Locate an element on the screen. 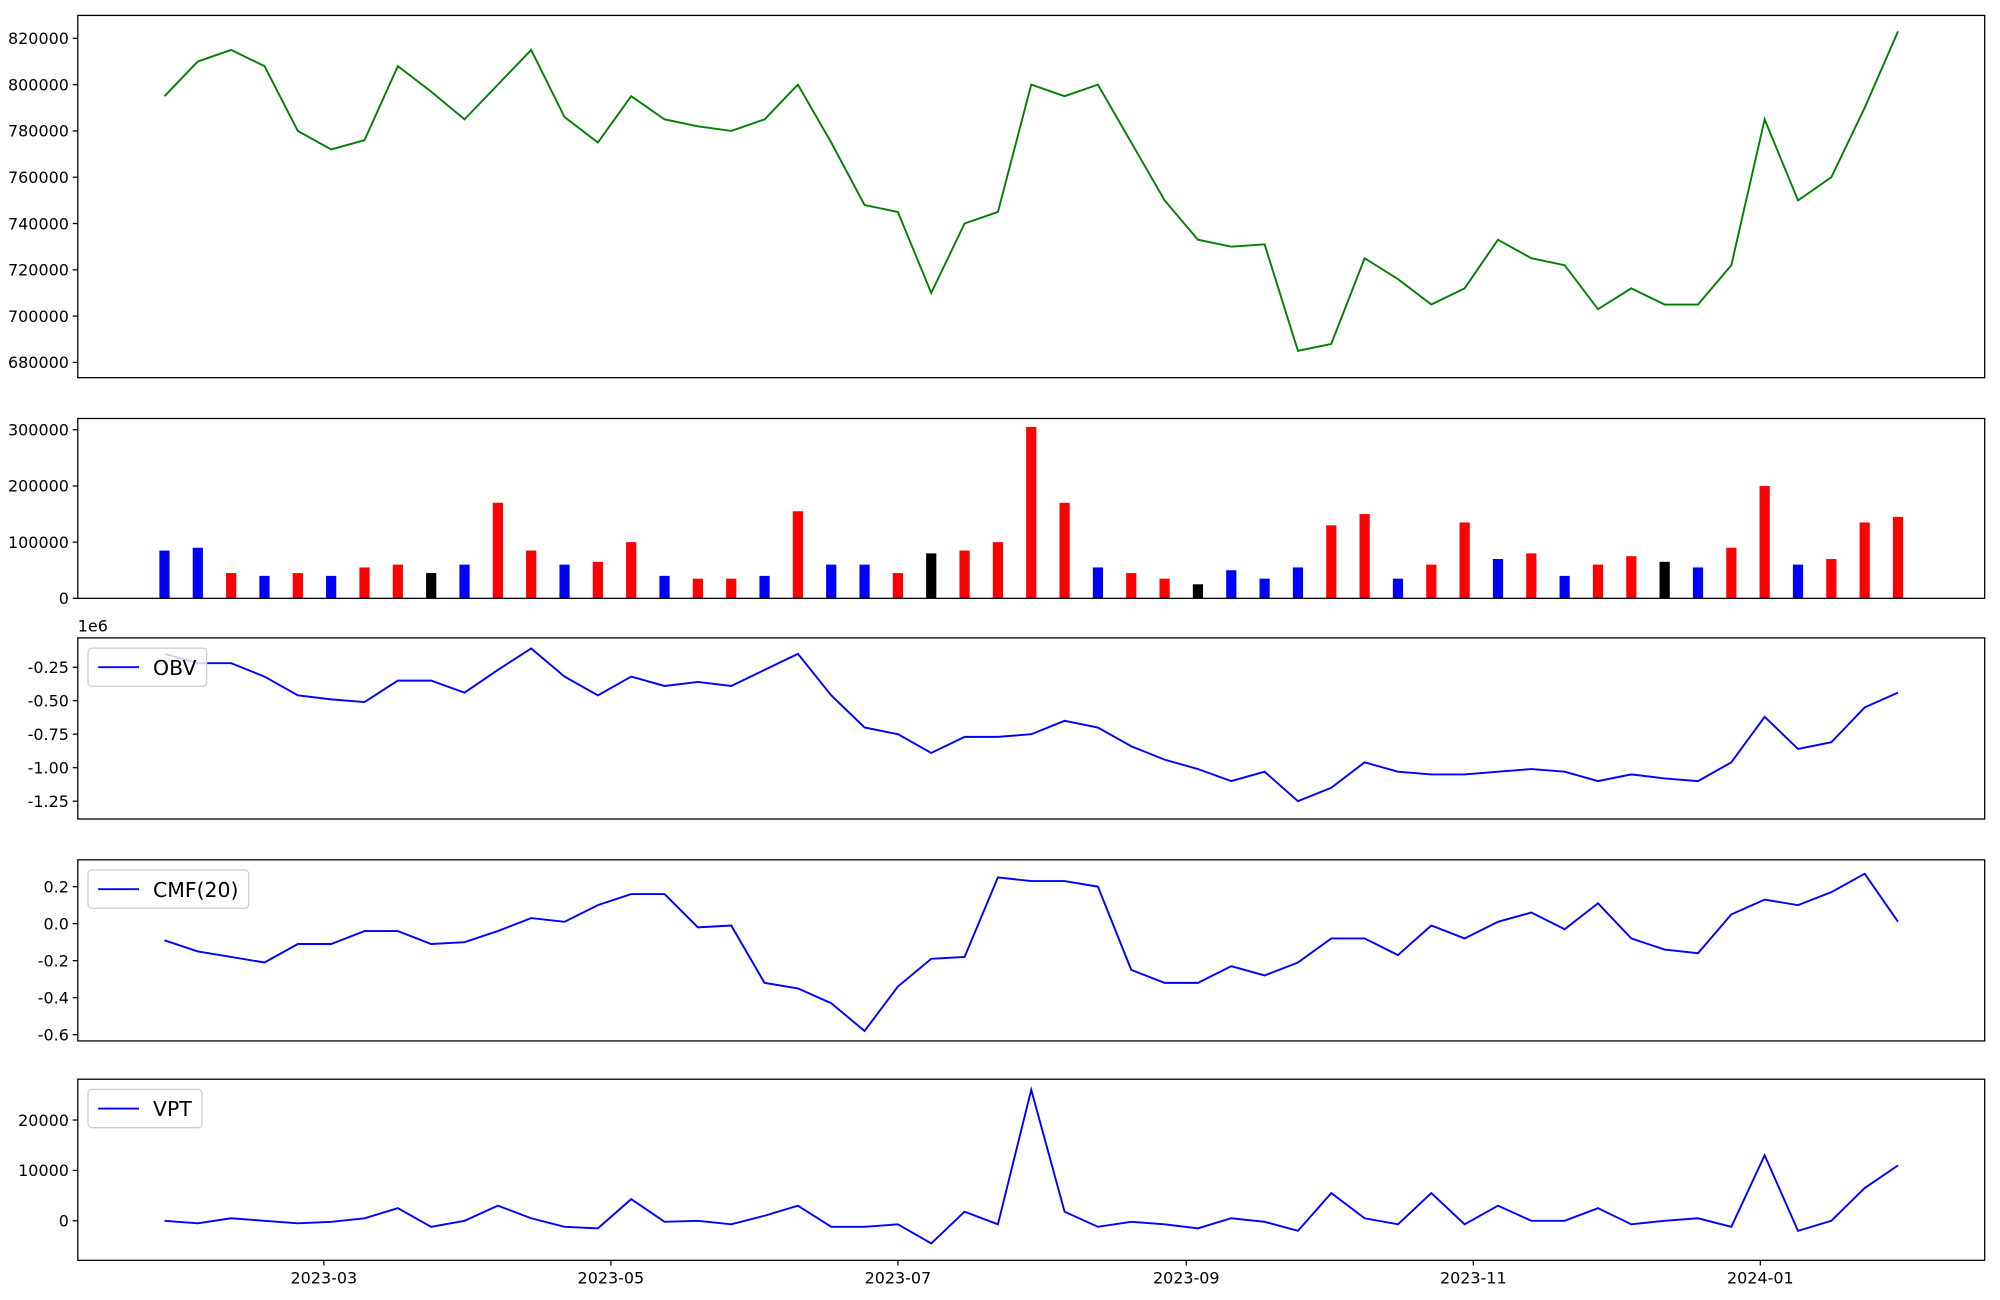 The height and width of the screenshot is (1300, 2000). y-tick-label: 760000 is located at coordinates (38, 177).